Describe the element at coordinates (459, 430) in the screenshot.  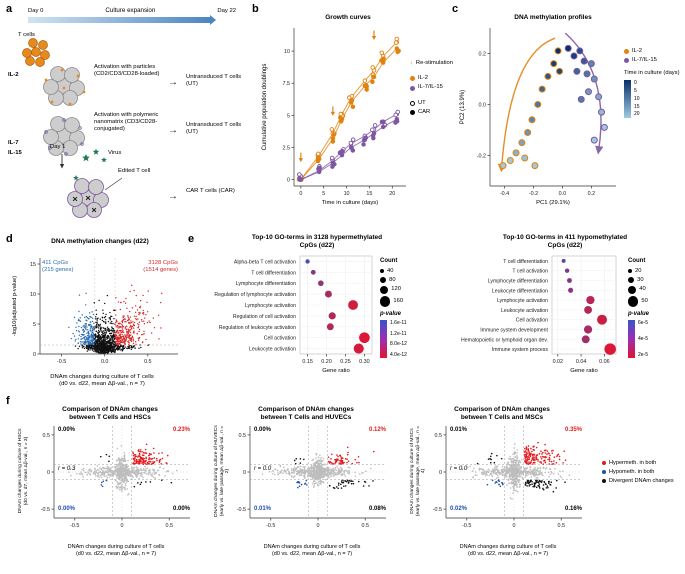
I see `quadrant-tl: 0.01%` at that location.